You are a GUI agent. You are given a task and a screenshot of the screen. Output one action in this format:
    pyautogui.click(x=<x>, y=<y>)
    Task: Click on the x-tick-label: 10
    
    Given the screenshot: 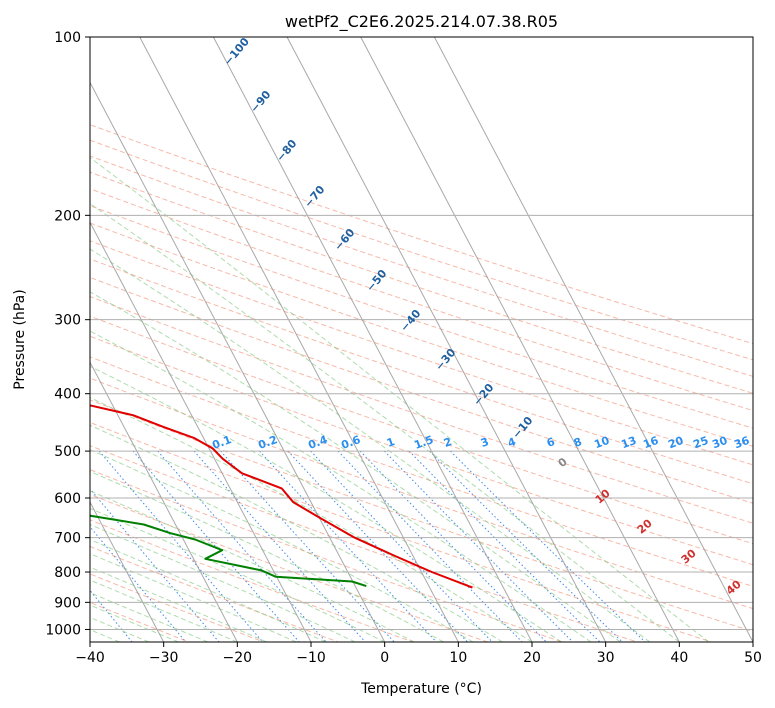 What is the action you would take?
    pyautogui.click(x=458, y=658)
    